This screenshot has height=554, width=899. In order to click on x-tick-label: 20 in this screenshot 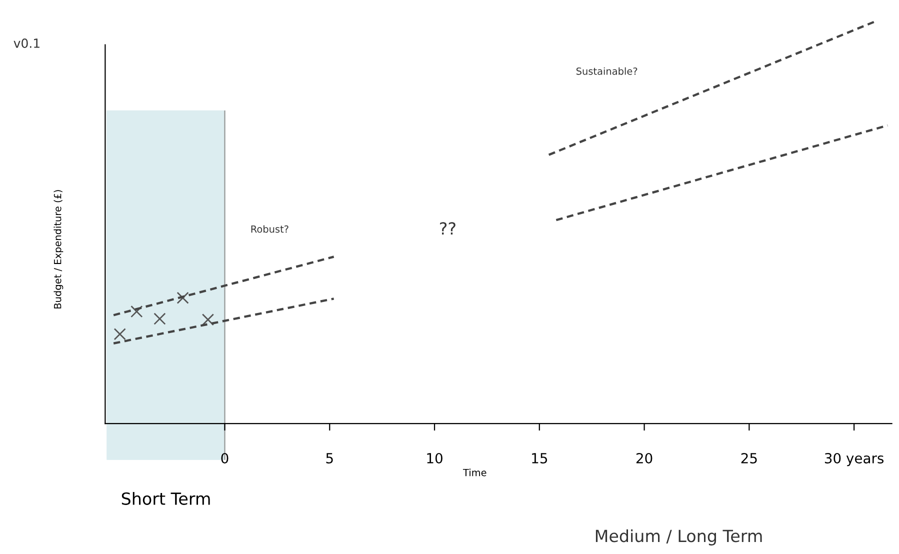, I will do `click(644, 458)`.